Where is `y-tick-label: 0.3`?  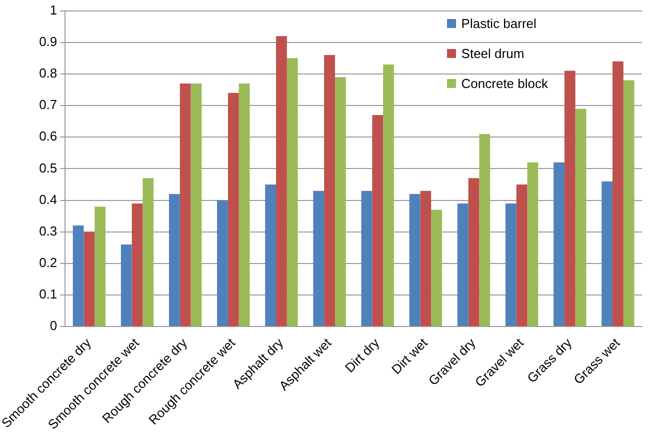
y-tick-label: 0.3 is located at coordinates (48, 230).